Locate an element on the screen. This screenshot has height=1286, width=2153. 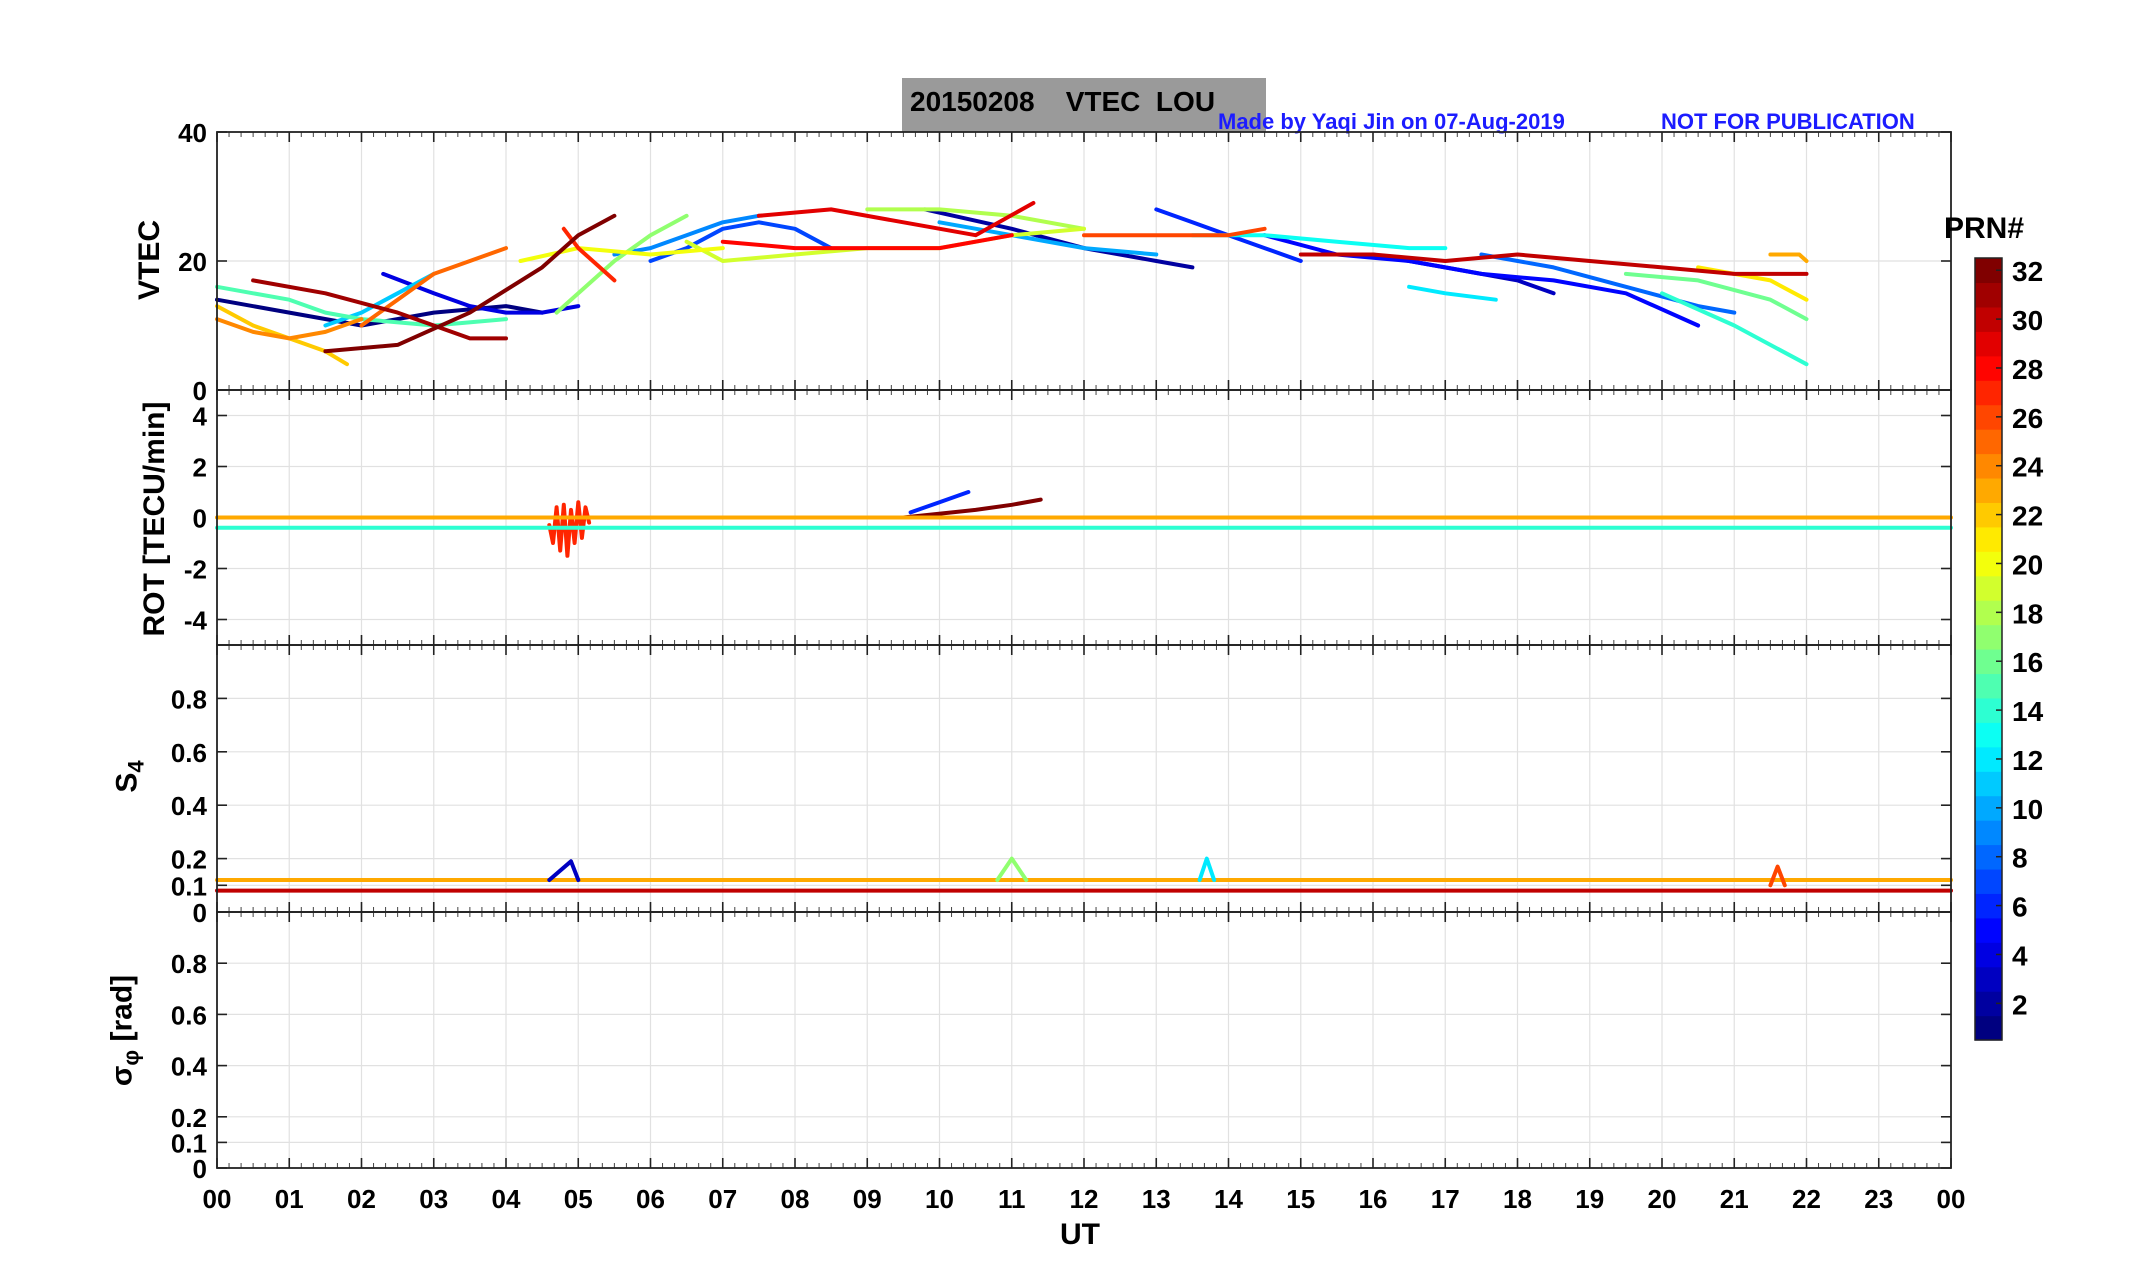
x-tick-label: 05 is located at coordinates (578, 1199).